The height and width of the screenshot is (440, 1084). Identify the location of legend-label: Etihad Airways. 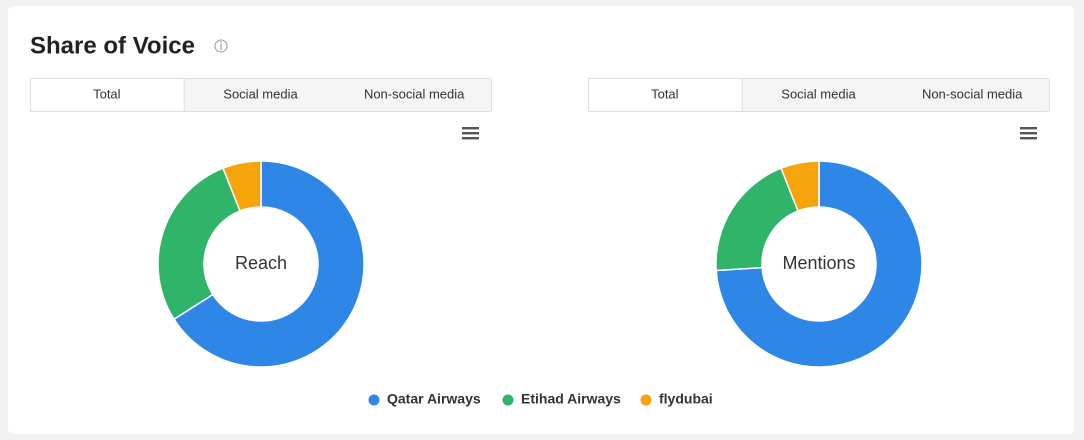
(571, 399).